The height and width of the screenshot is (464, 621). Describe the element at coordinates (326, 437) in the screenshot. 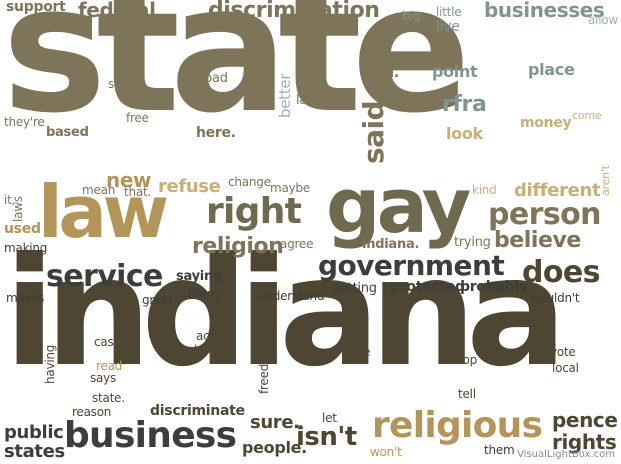

I see `word-isnt: isn't` at that location.